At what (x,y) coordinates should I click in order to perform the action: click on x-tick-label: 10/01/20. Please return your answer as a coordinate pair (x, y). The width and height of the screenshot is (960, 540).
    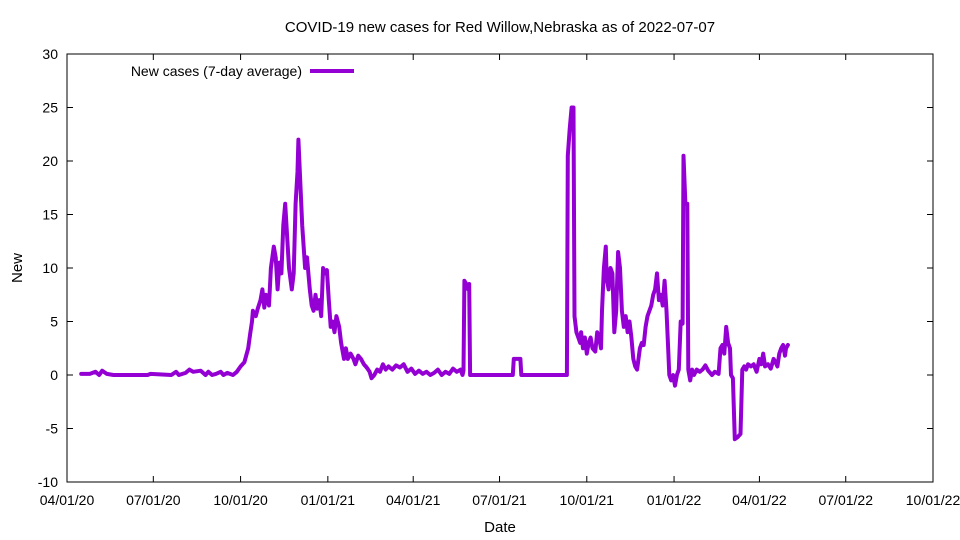
    Looking at the image, I should click on (240, 500).